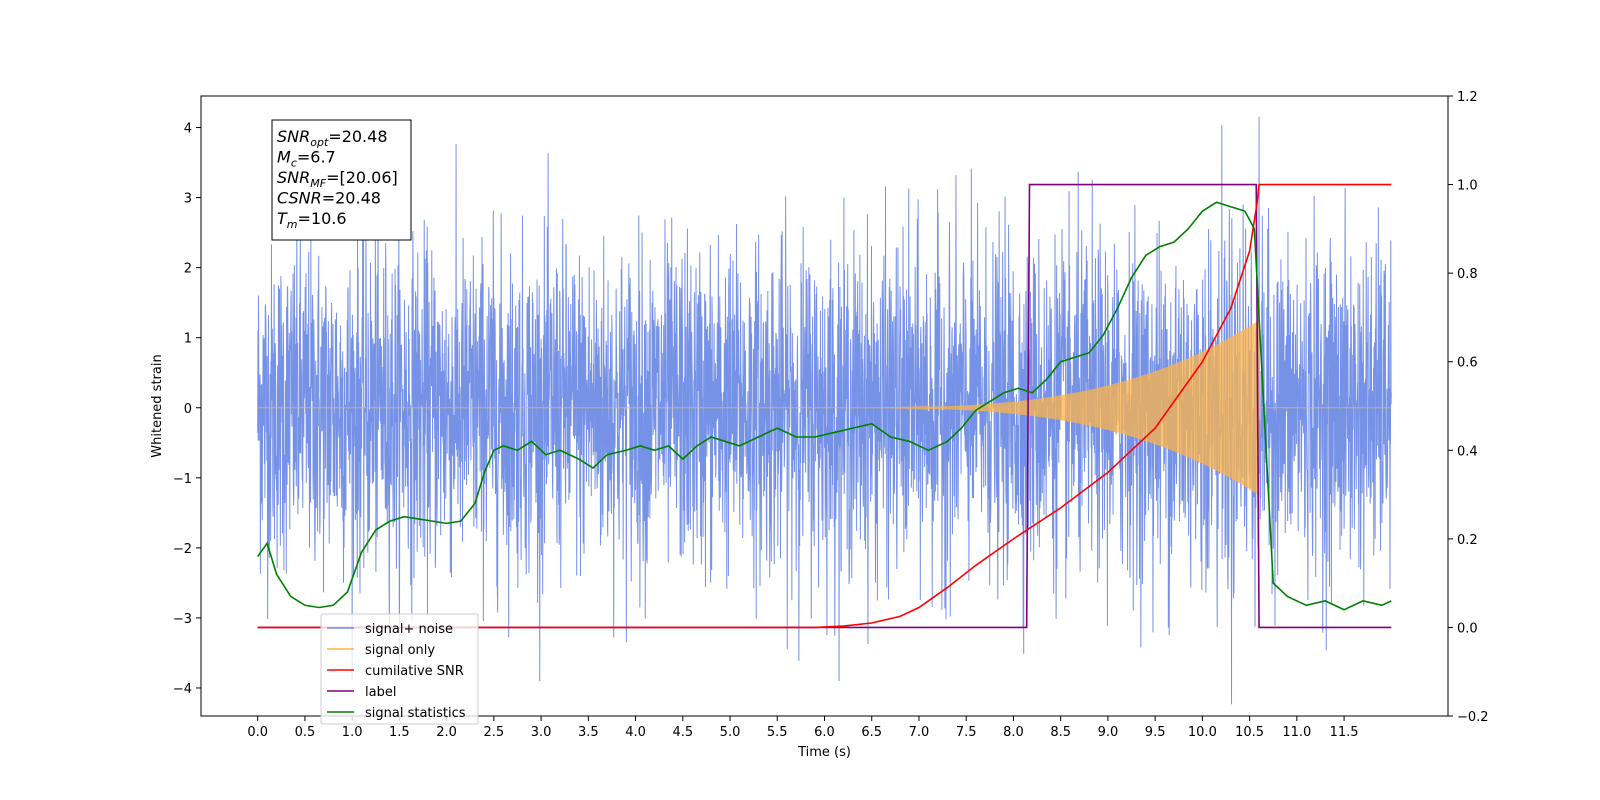  What do you see at coordinates (1467, 451) in the screenshot?
I see `y-right-tick-label: 0.4` at bounding box center [1467, 451].